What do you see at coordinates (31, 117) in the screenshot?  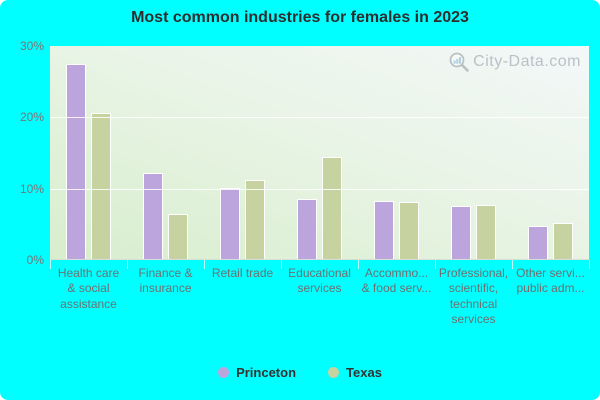 I see `y-tick-label-20: 20%` at bounding box center [31, 117].